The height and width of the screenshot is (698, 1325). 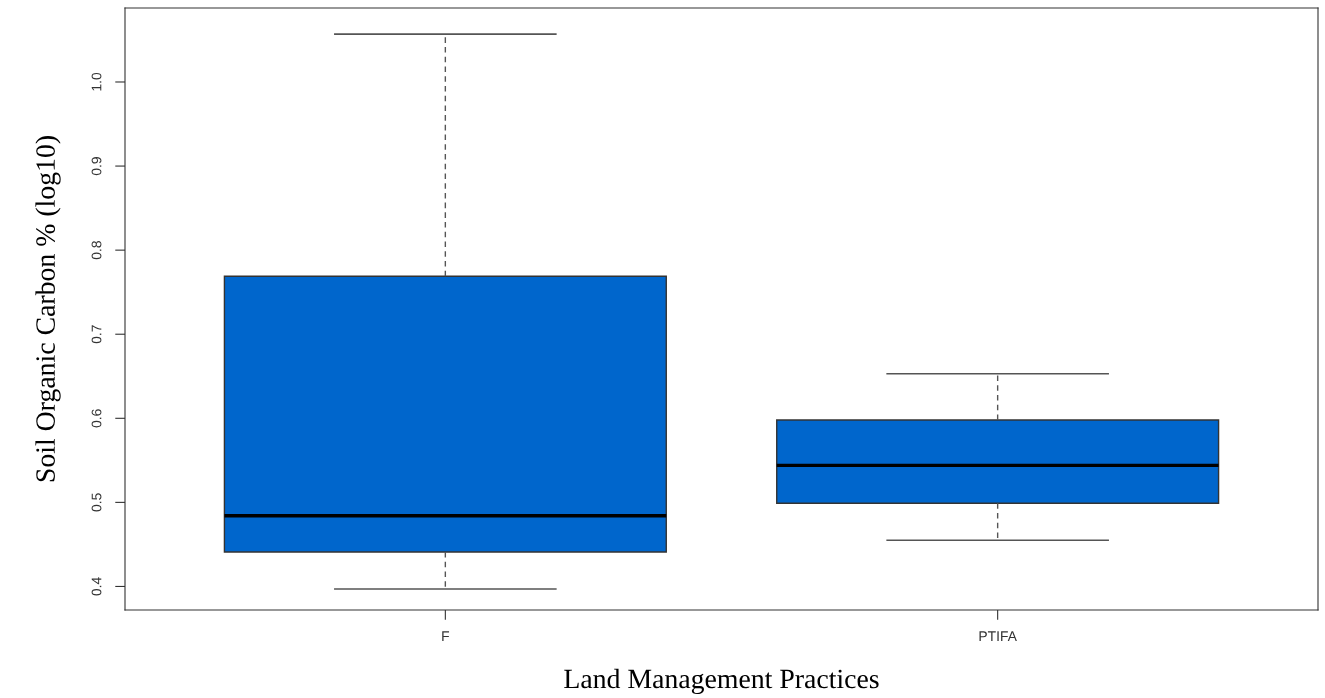 I want to click on y-tick-label: 0.9, so click(x=96, y=166).